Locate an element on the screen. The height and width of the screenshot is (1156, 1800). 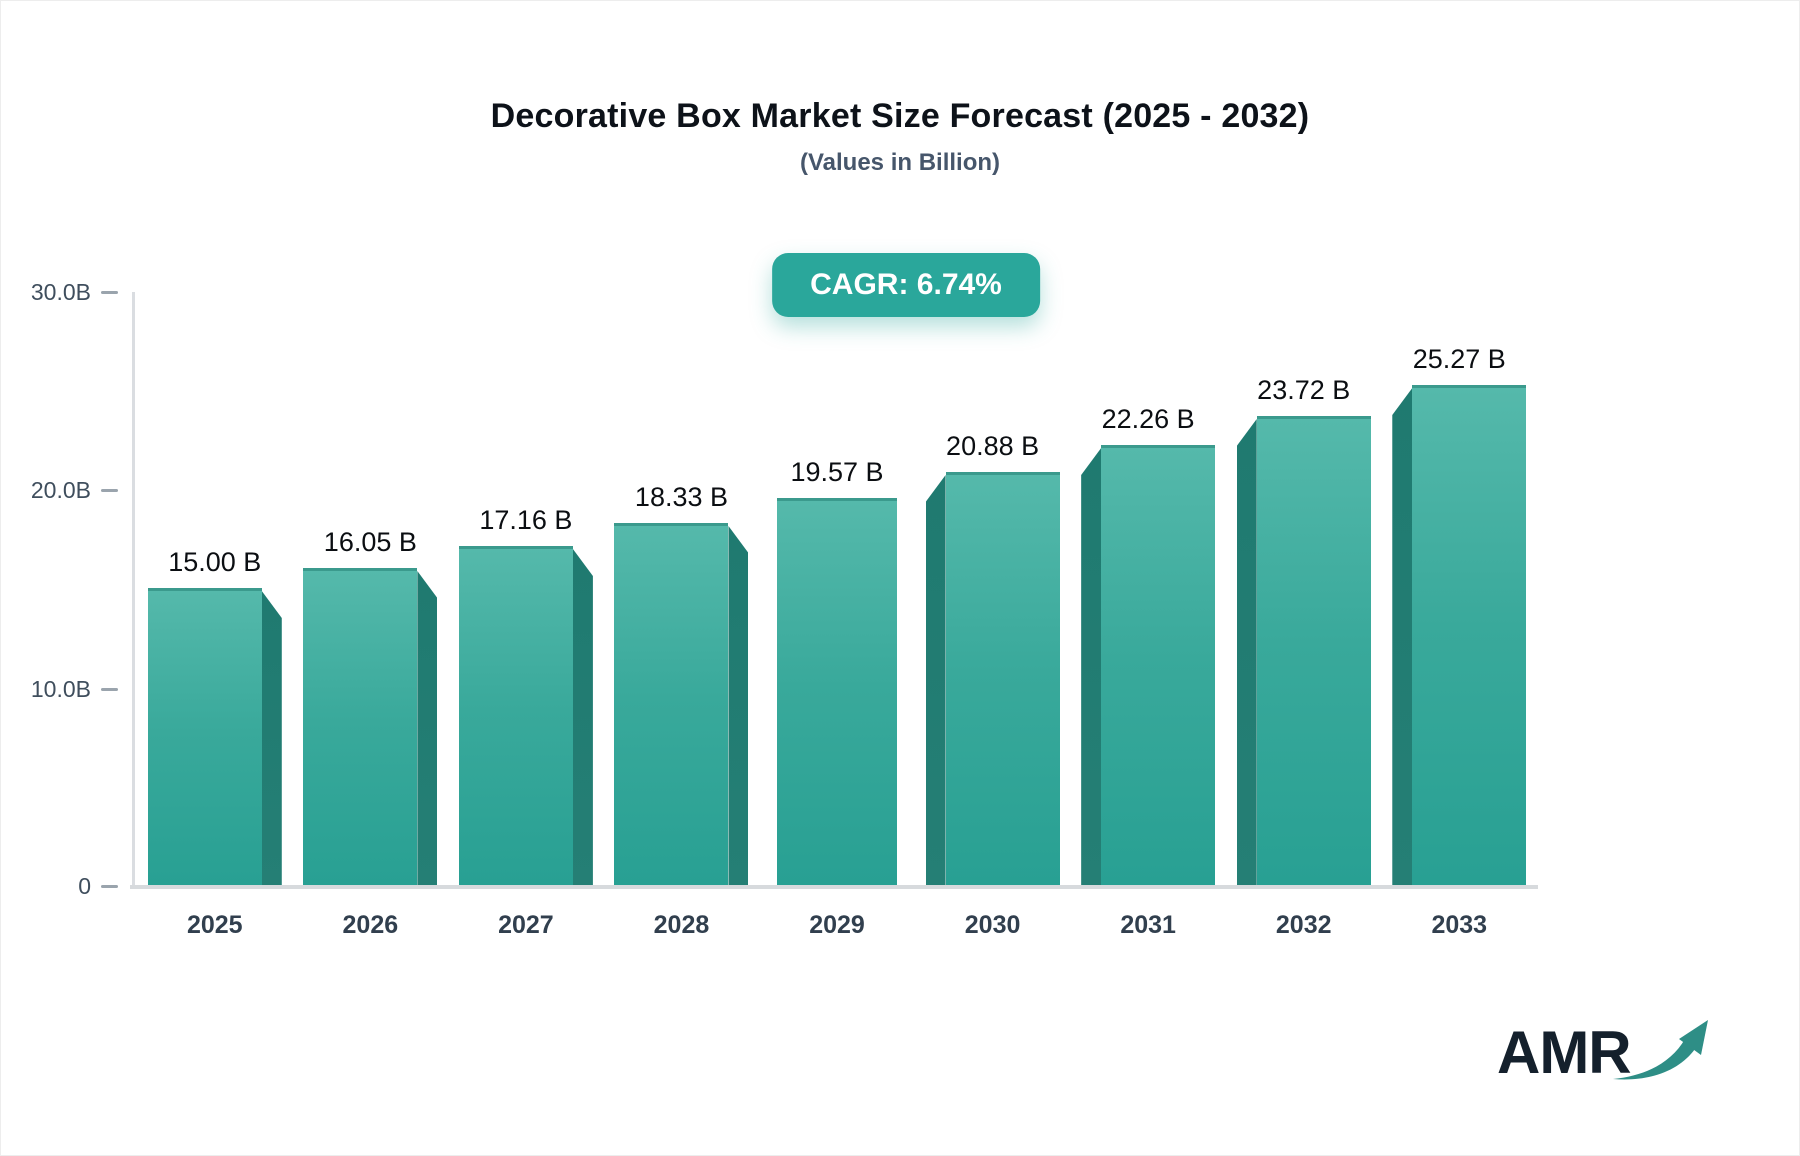
bar-slot-2027: 17.16 B 2027 is located at coordinates (526, 615).